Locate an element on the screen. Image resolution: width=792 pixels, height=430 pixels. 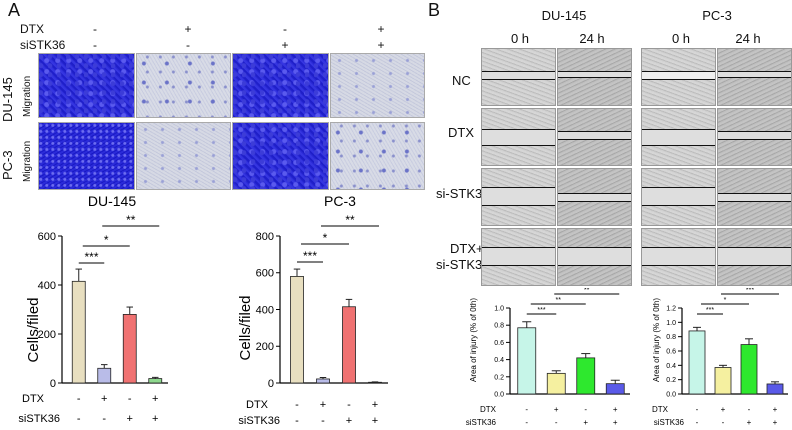
y-tick-label: 0 is located at coordinates (271, 384).